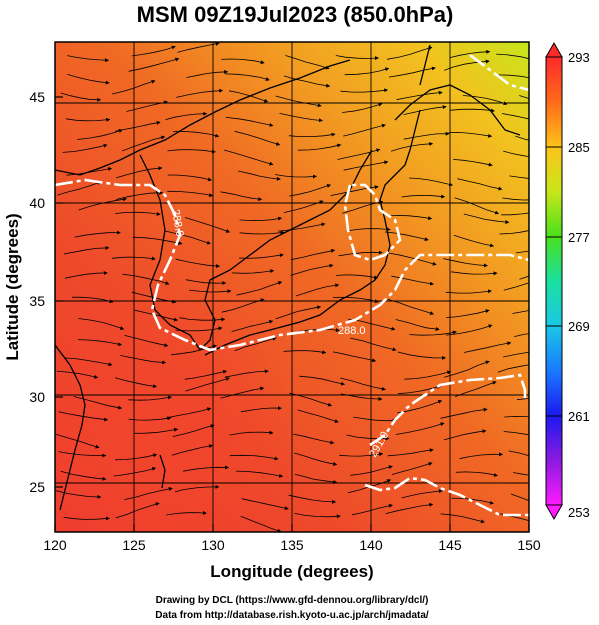 Image resolution: width=599 pixels, height=625 pixels. Describe the element at coordinates (579, 147) in the screenshot. I see `colorbar-tick-label: 285` at that location.